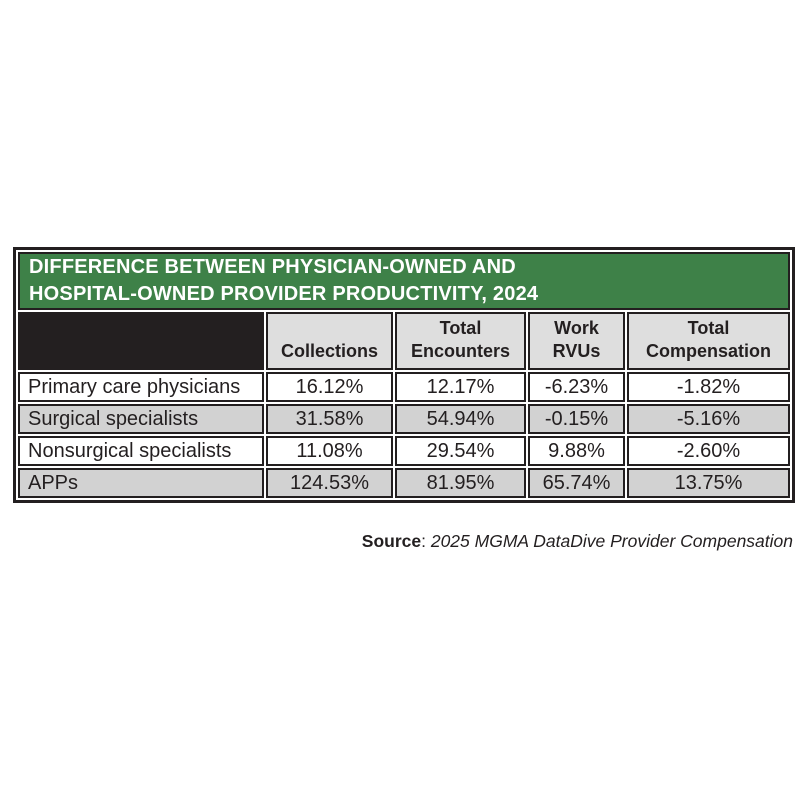 Image resolution: width=800 pixels, height=800 pixels. I want to click on value-cell: -5.16%, so click(709, 419).